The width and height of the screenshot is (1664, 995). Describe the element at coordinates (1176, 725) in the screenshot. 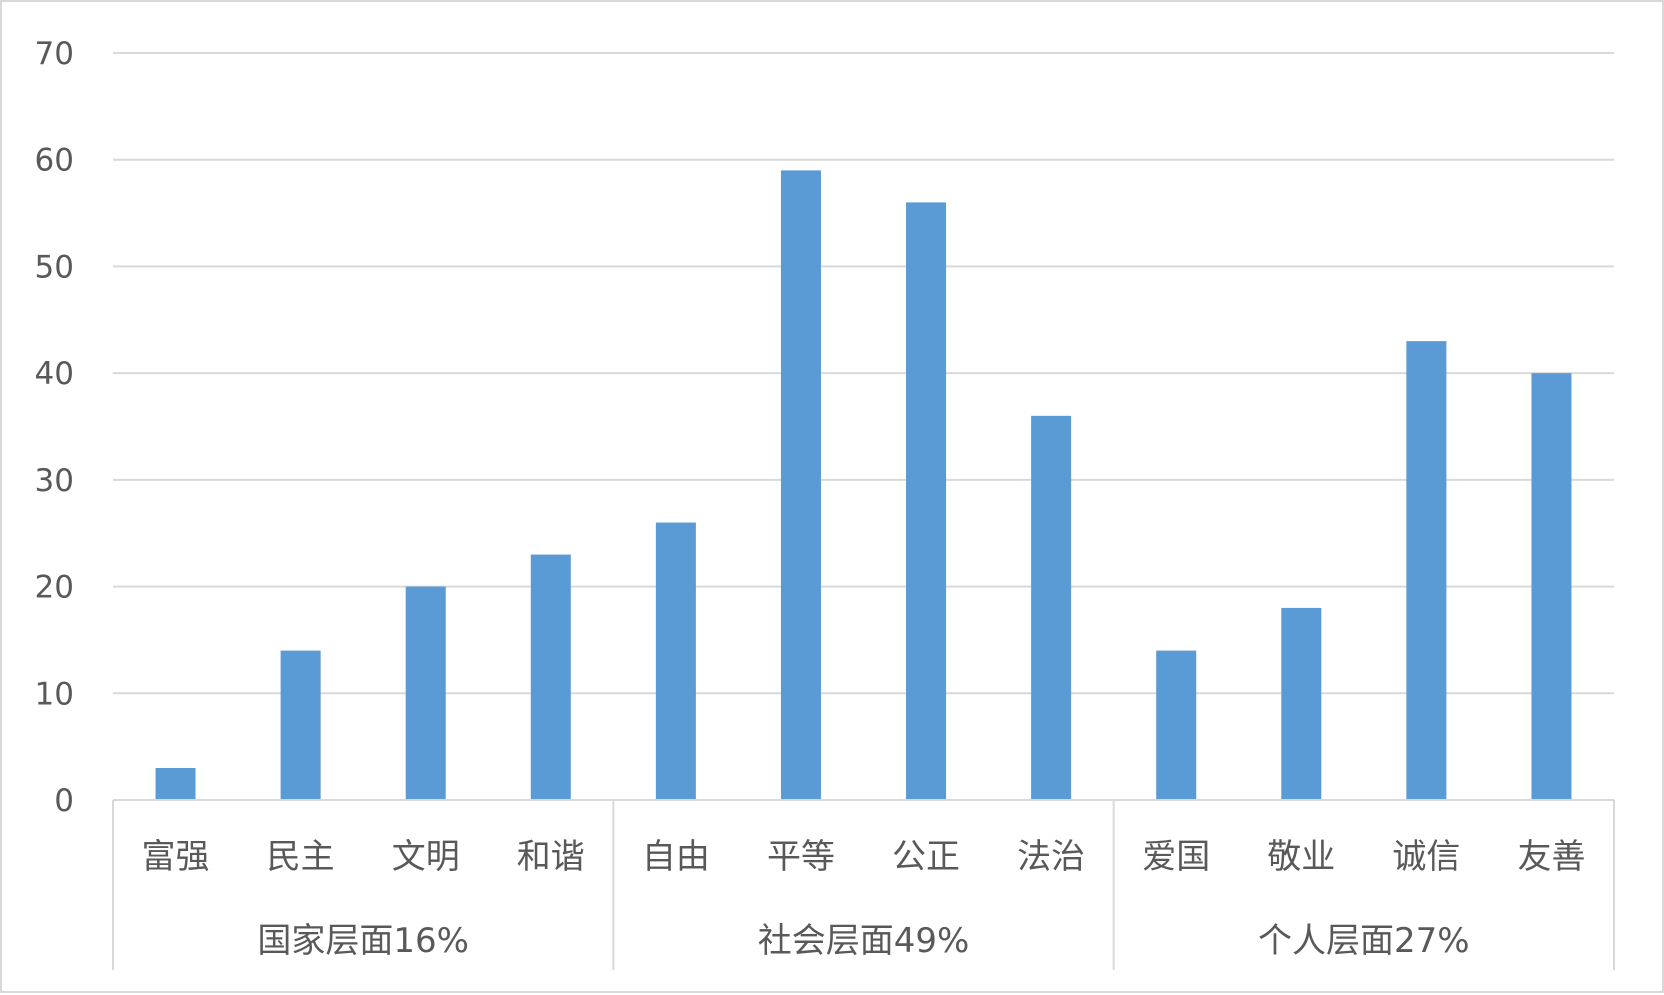

I see `bar-爱国` at that location.